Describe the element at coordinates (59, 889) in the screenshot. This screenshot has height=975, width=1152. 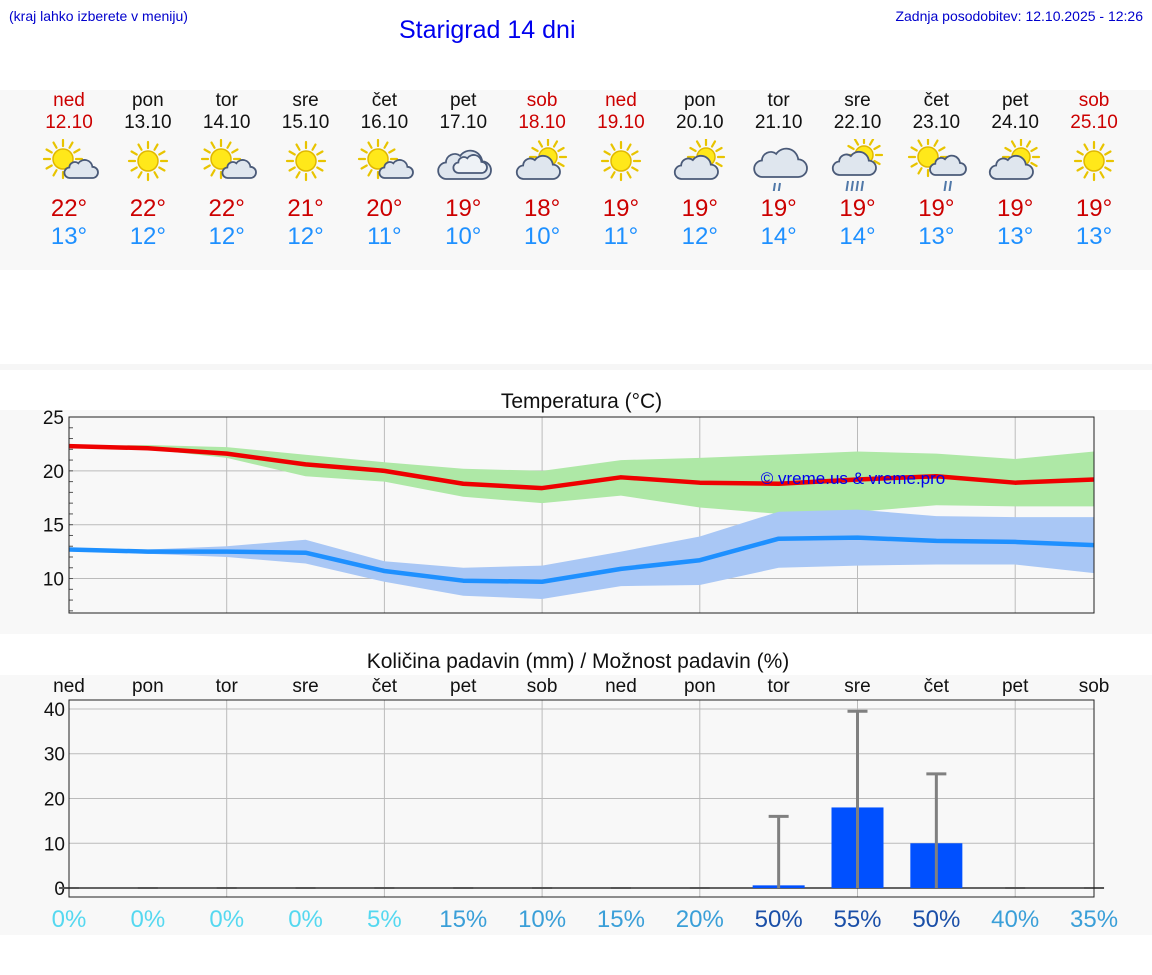
I see `y-tick-label: 0` at that location.